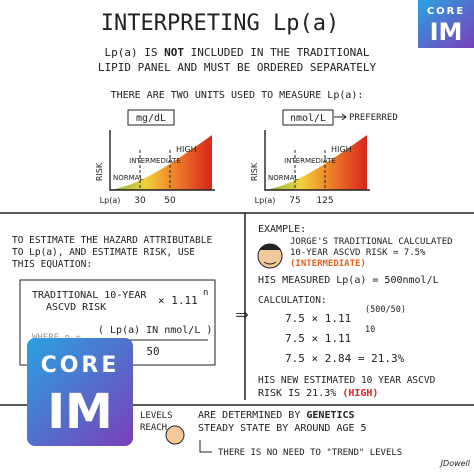 The height and width of the screenshot is (474, 474). What do you see at coordinates (249, 415) in the screenshot?
I see `footer-fact-part: ARE DETERMINED BY` at bounding box center [249, 415].